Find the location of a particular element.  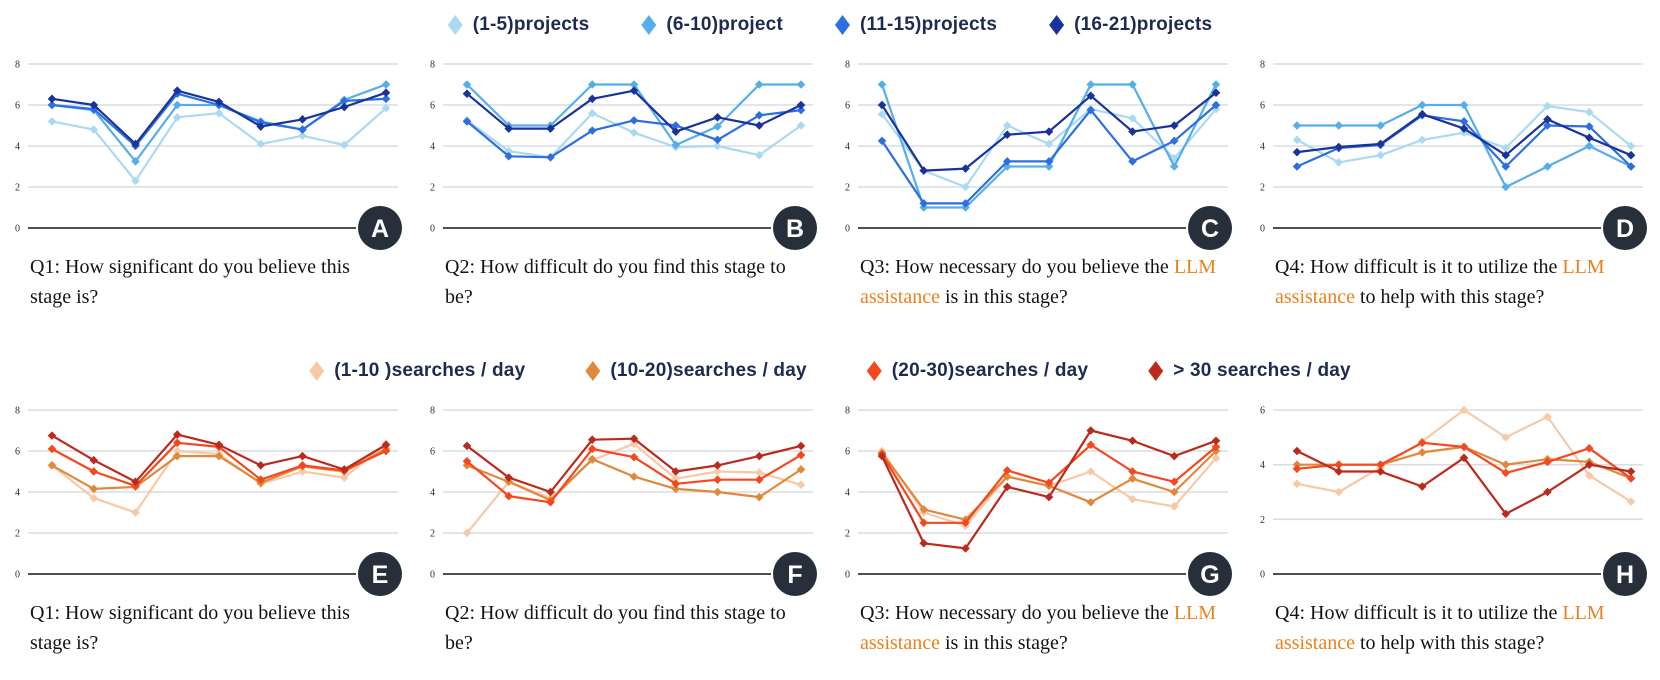

legend-item-searches: (20-30)searches / day is located at coordinates (977, 371).